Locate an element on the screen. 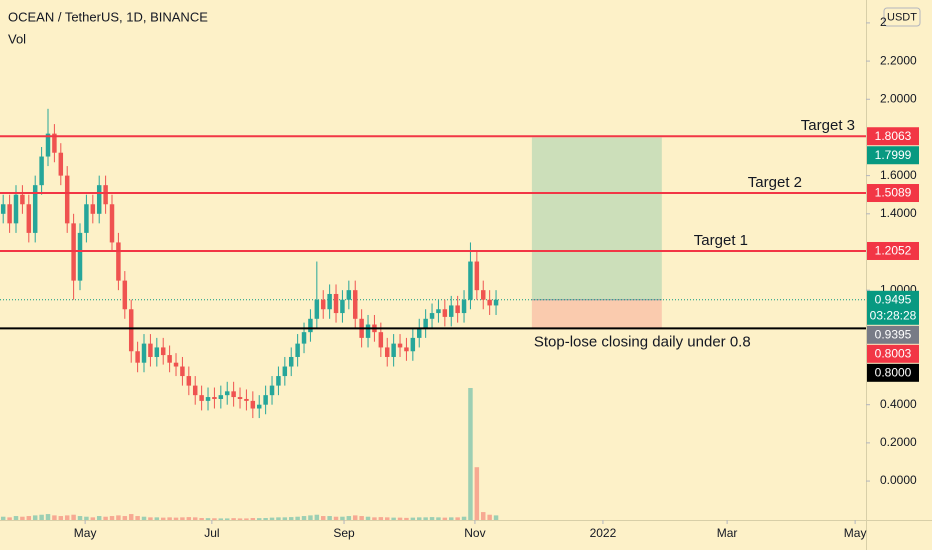 This screenshot has width=932, height=550. currency-label: USDT is located at coordinates (902, 17).